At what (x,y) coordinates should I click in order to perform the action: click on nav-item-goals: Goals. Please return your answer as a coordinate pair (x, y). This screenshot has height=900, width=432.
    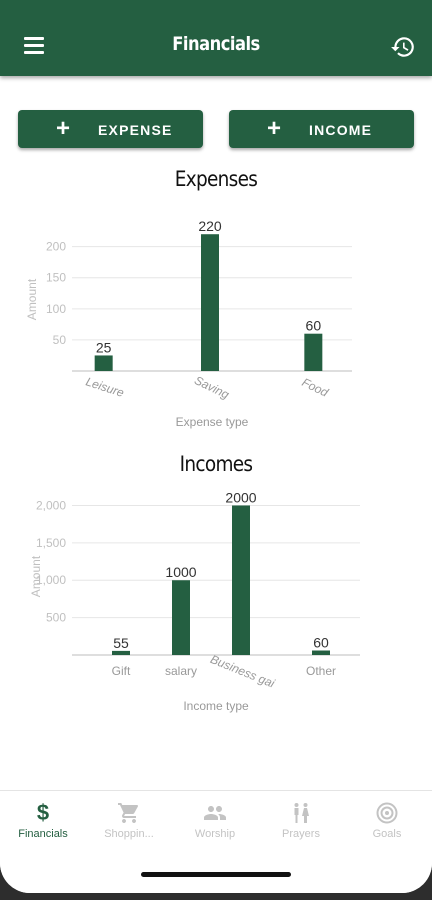
    Looking at the image, I should click on (387, 821).